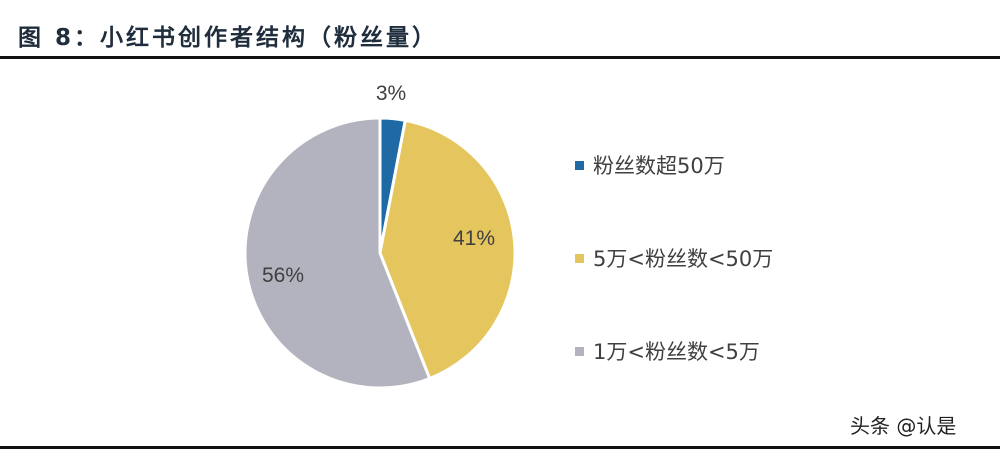  I want to click on legend-label: 5万<粉丝数<50万, so click(683, 259).